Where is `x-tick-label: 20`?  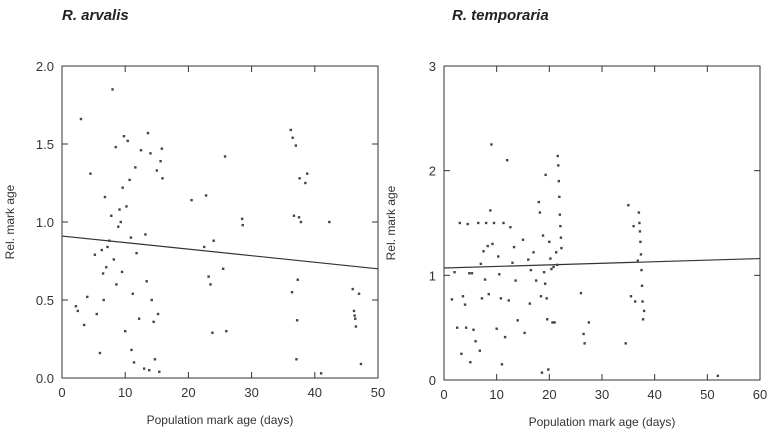 x-tick-label: 20 is located at coordinates (549, 394).